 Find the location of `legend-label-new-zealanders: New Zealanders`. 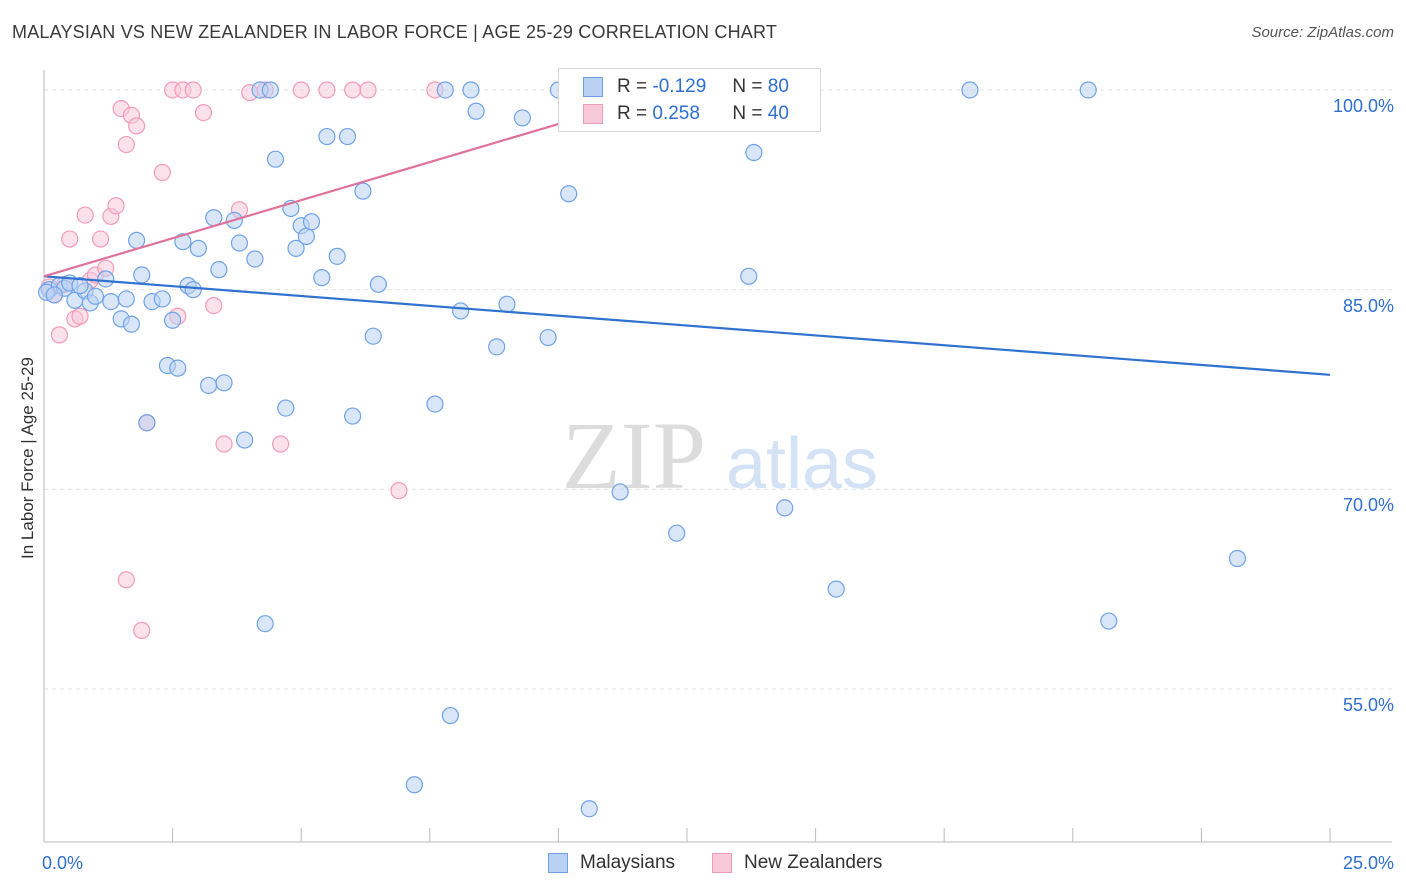

legend-label-new-zealanders: New Zealanders is located at coordinates (813, 862).